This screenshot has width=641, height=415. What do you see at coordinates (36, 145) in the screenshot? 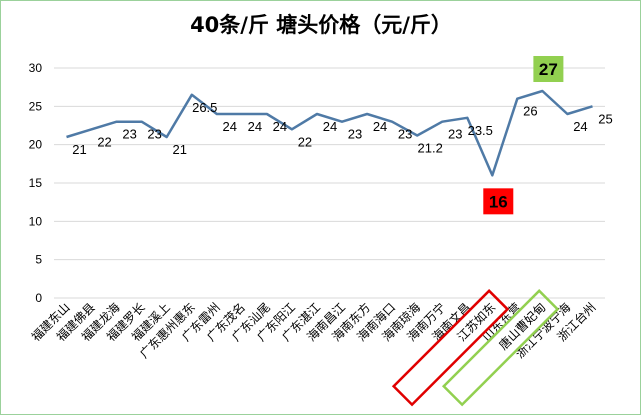
I see `y-tick-label: 20` at bounding box center [36, 145].